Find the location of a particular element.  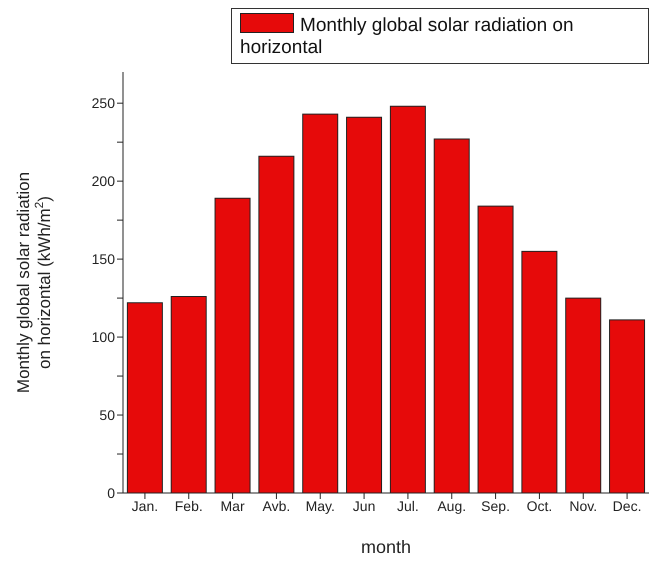

x-tick-label: Mar is located at coordinates (232, 506).